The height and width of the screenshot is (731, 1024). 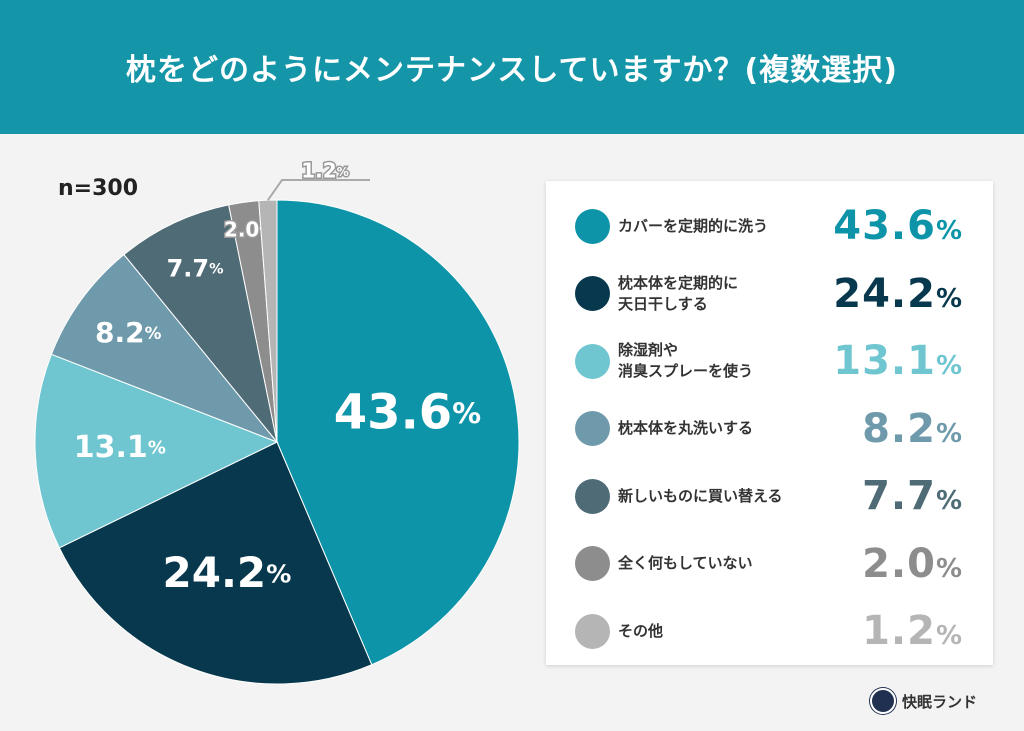 What do you see at coordinates (898, 361) in the screenshot?
I see `legend-value: 13.1%` at bounding box center [898, 361].